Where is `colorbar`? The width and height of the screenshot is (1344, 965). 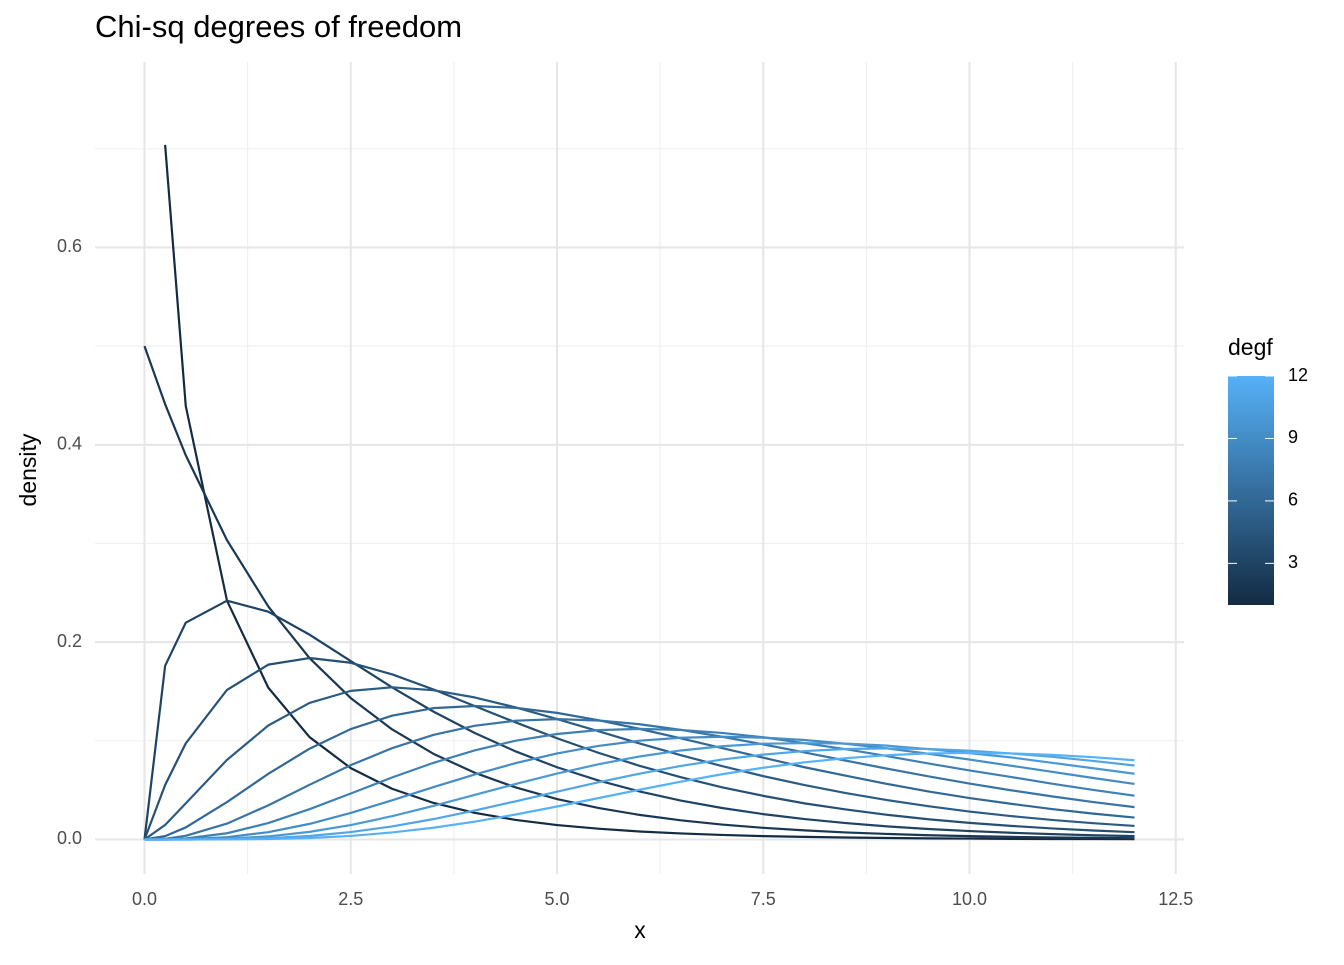 colorbar is located at coordinates (1251, 490).